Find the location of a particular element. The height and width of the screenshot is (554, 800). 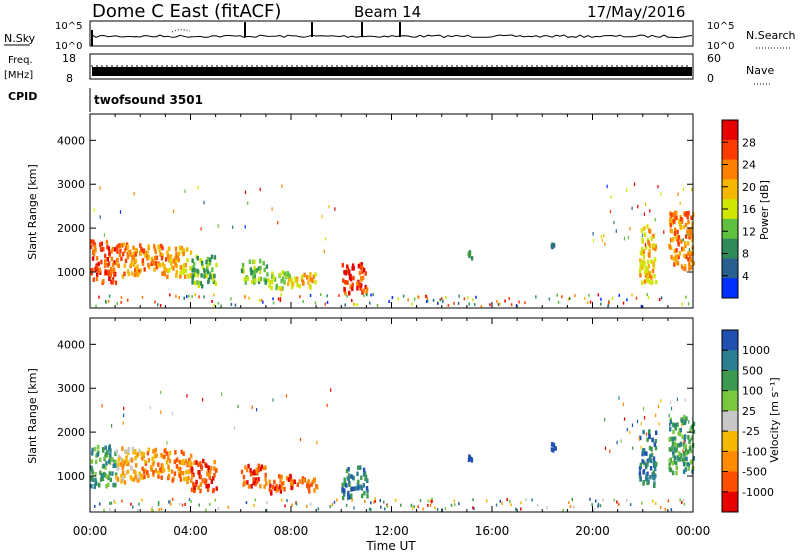

colorbar-tick-label: 1000 is located at coordinates (756, 350).